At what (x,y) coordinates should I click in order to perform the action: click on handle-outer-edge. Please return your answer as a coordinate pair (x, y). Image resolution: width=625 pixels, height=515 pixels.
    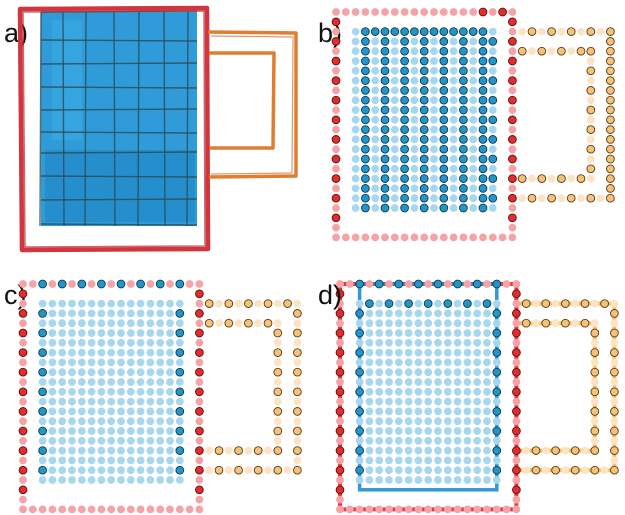
    Looking at the image, I should click on (252, 105).